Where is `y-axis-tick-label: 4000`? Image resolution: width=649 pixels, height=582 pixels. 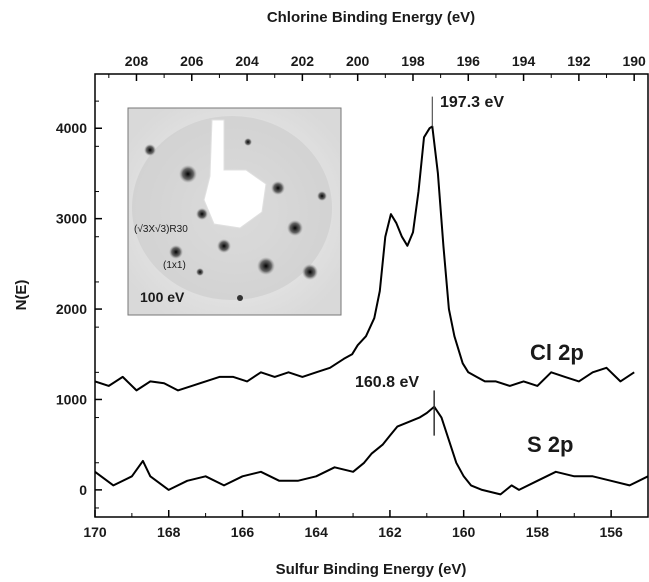
y-axis-tick-label: 4000 is located at coordinates (71, 128).